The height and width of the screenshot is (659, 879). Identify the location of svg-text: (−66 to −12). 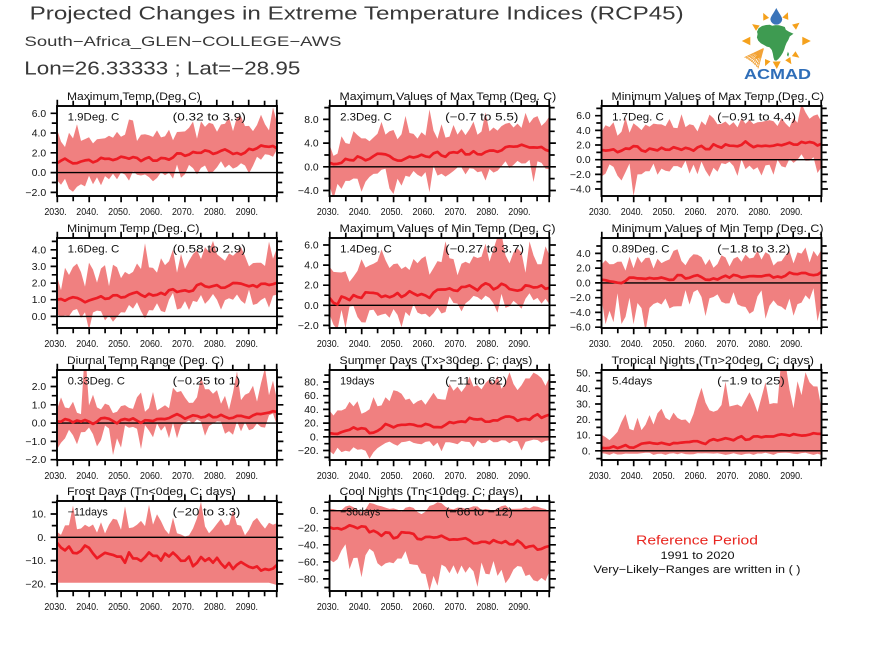
(479, 513).